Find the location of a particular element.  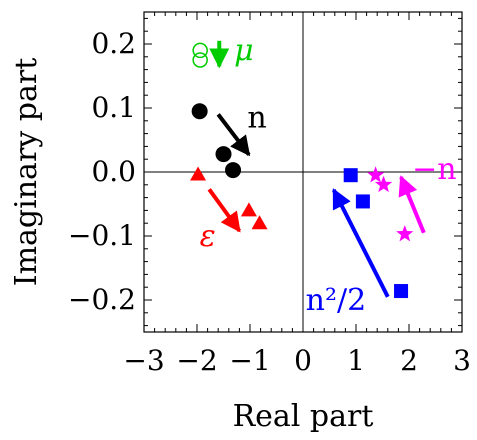

x-tick-label: −1 is located at coordinates (249, 360).